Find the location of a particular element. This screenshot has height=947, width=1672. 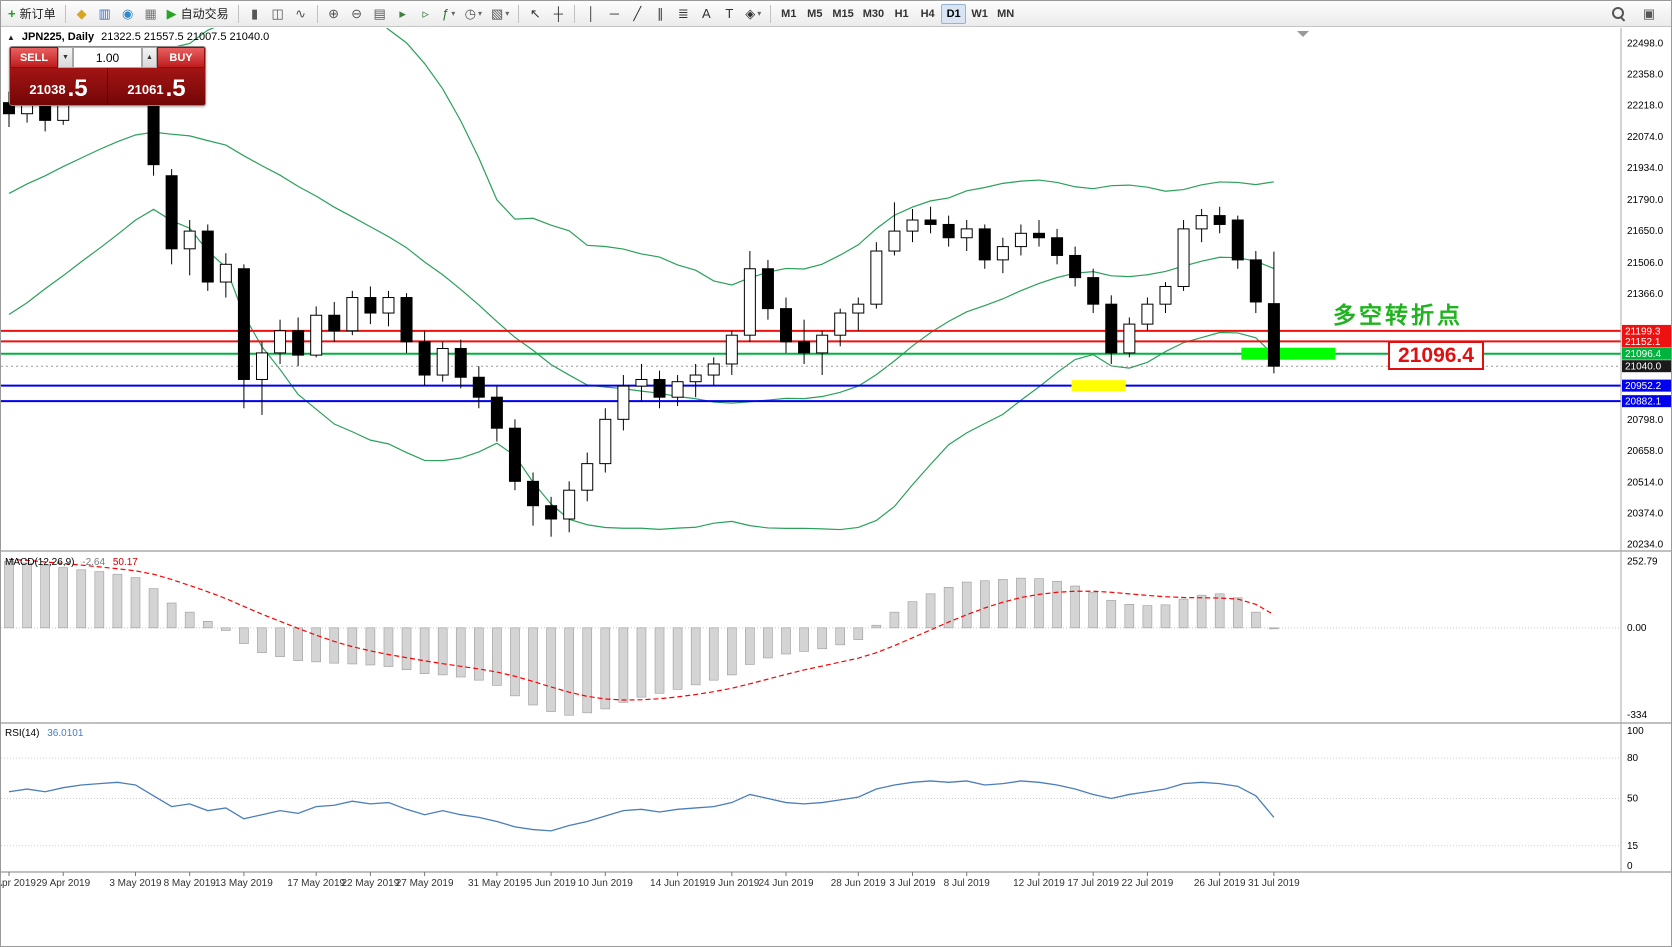

svg-text: 20514.0 is located at coordinates (1645, 483).